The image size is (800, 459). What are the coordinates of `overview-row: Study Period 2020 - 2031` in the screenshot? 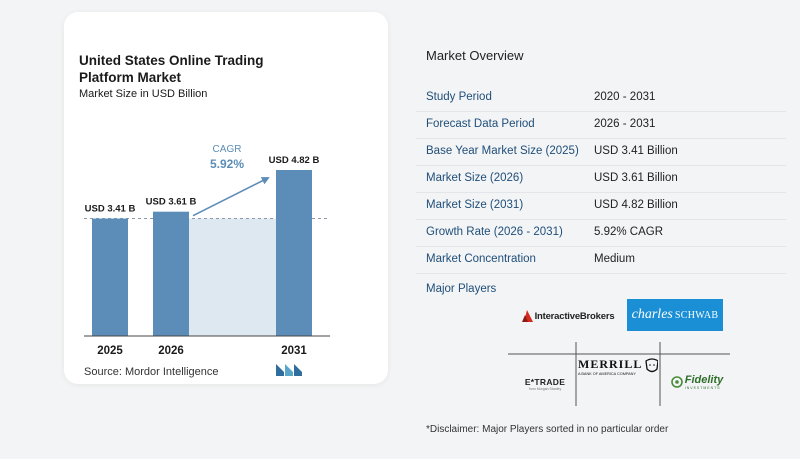 It's located at (601, 98).